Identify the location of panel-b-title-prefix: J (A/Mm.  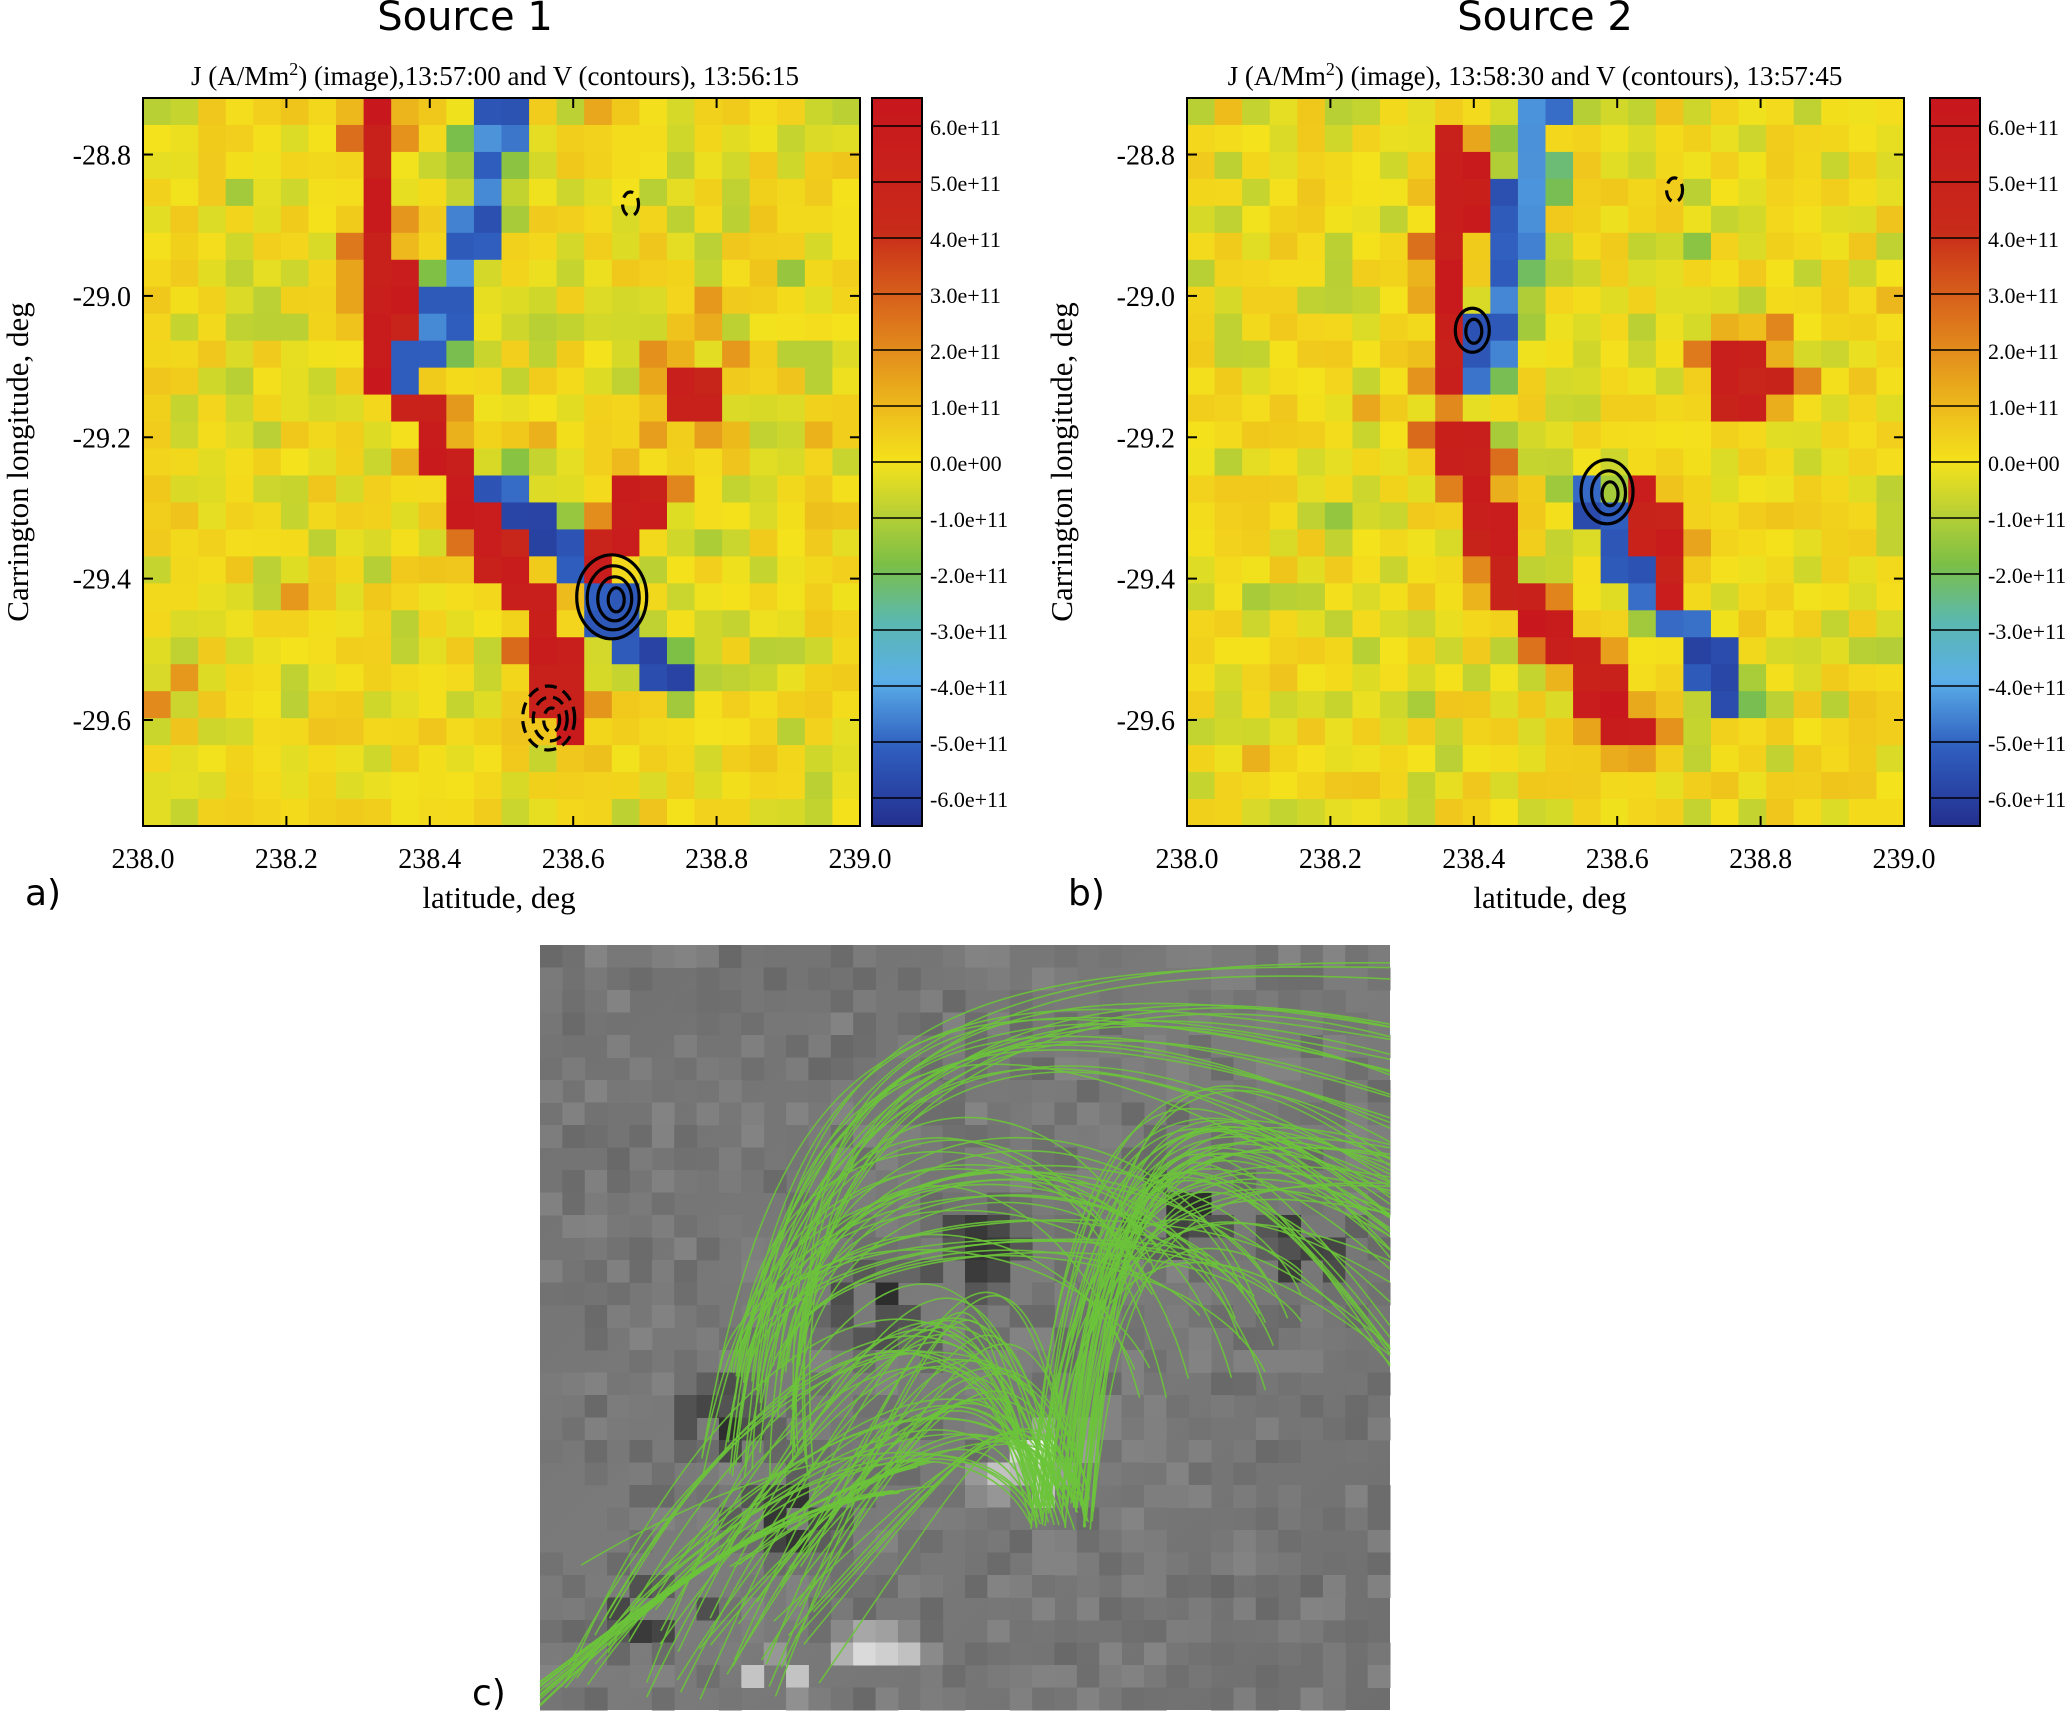
(1277, 76).